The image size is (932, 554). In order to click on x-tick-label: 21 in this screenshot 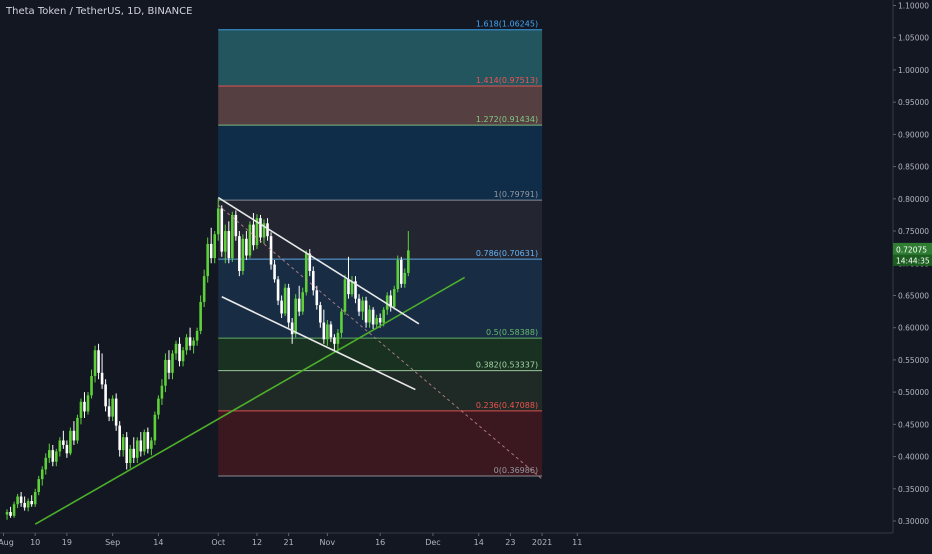, I will do `click(289, 542)`.